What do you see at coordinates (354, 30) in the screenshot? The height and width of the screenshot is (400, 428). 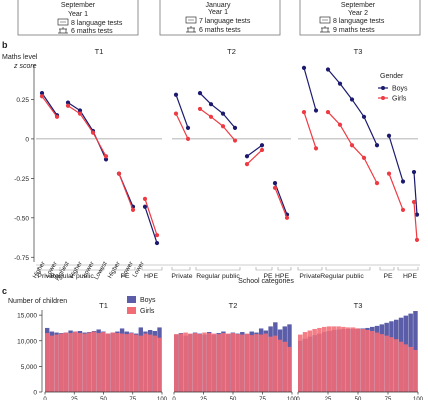 I see `header-box-3-math: 9 maths tests` at bounding box center [354, 30].